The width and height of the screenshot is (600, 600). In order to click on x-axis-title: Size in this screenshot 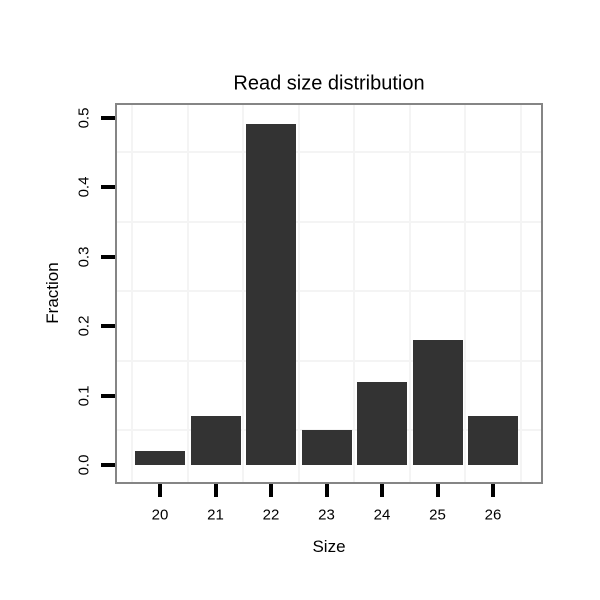, I will do `click(329, 546)`.